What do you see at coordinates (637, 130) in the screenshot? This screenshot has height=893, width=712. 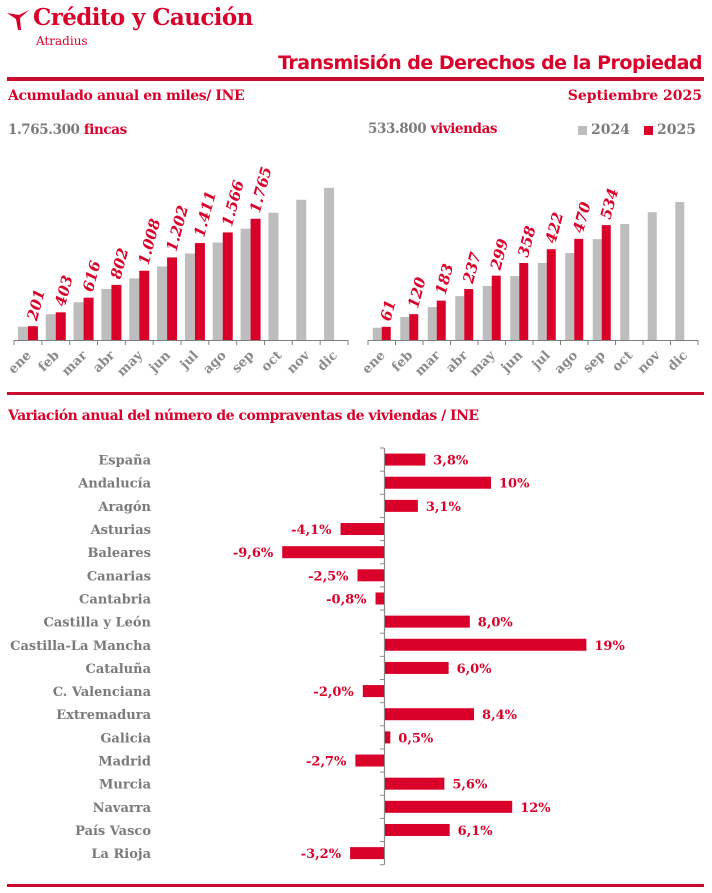 I see `legend: 2024 2025` at bounding box center [637, 130].